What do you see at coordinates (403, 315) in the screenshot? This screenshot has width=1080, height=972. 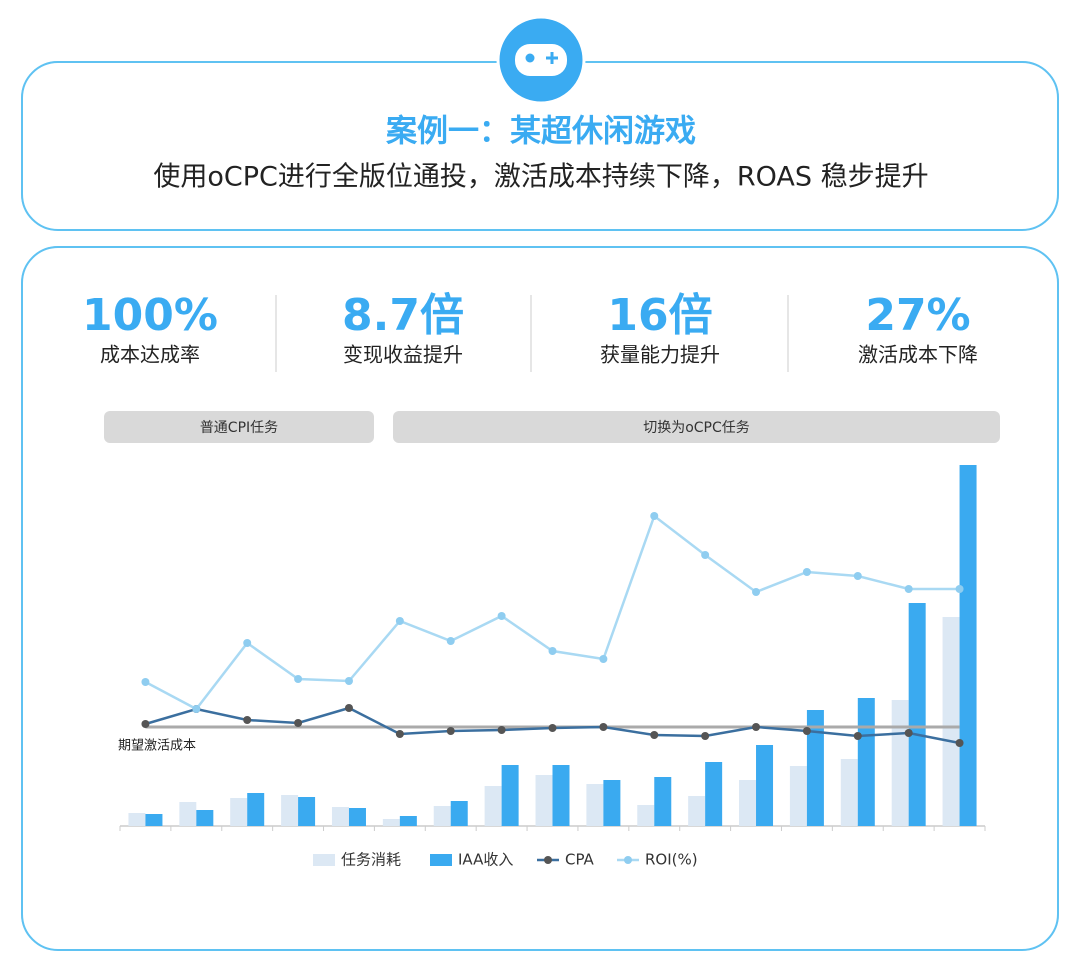 I see `stat-value: 8.7倍` at bounding box center [403, 315].